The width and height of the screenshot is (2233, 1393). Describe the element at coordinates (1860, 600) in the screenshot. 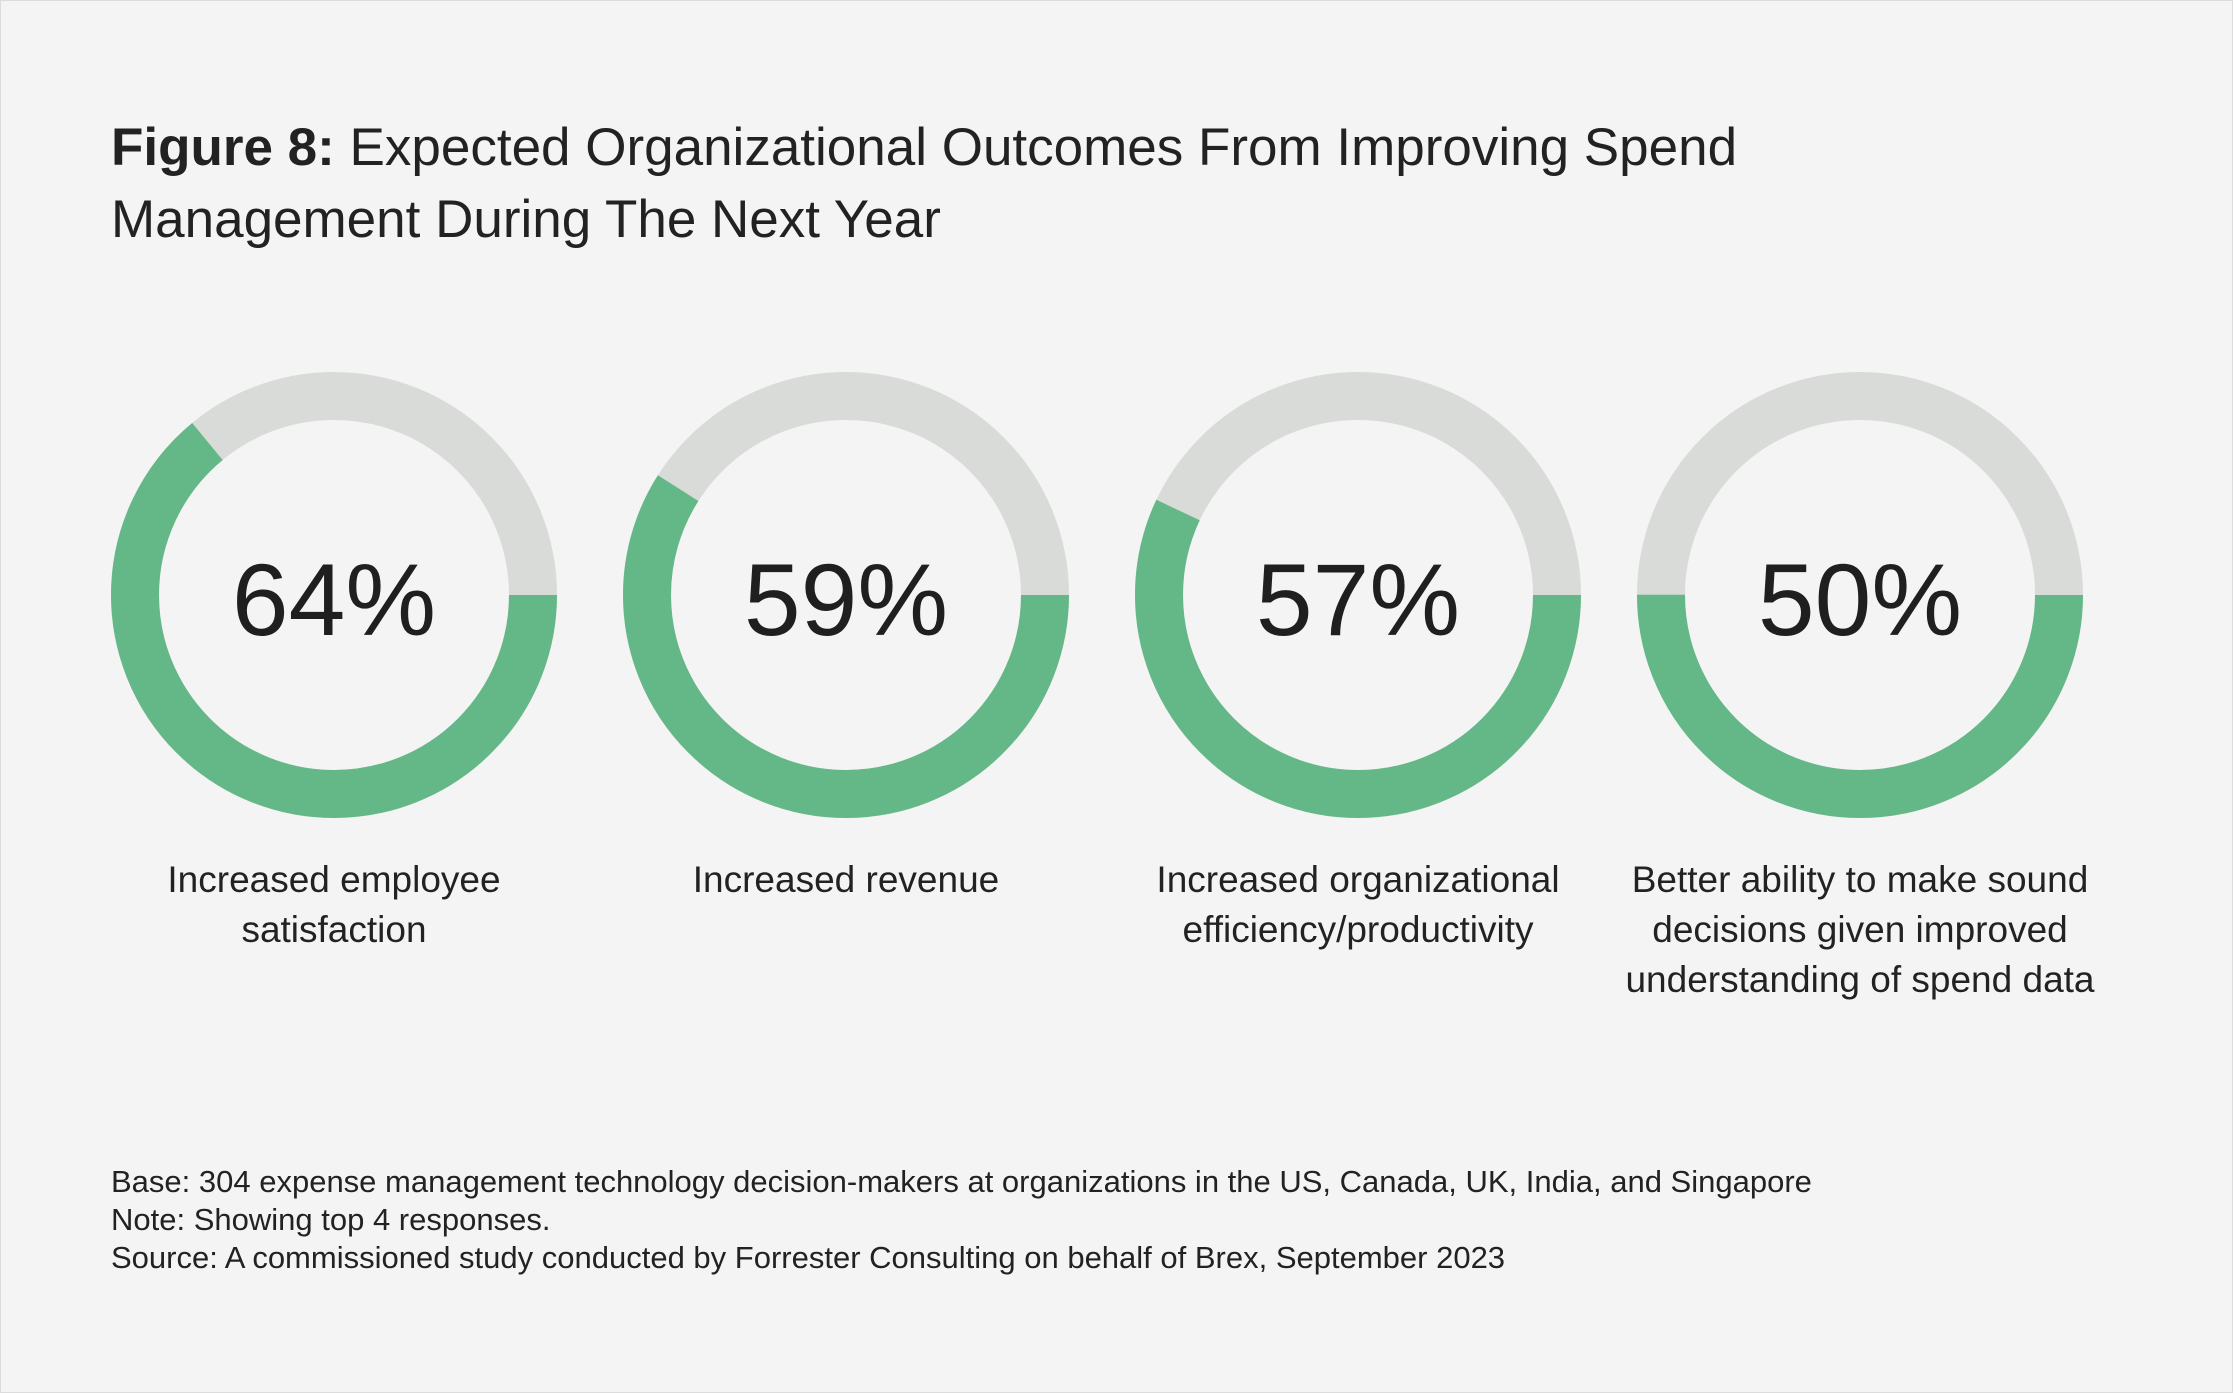

I see `donut-value-label: 50%` at that location.